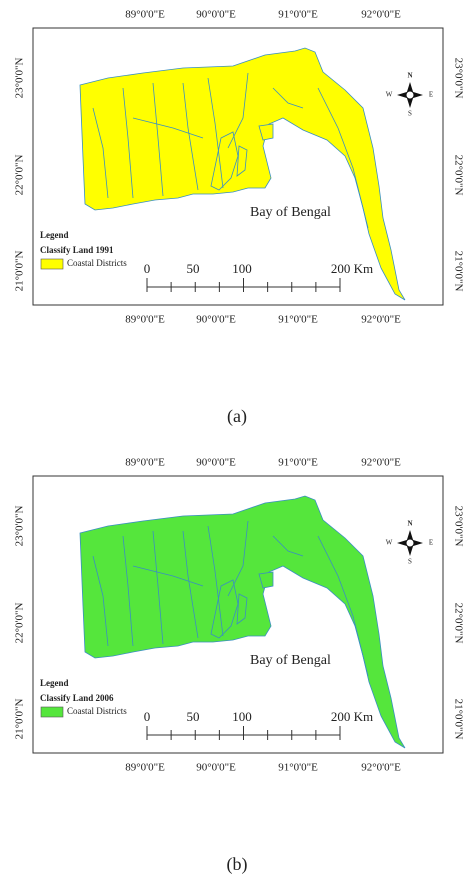  What do you see at coordinates (237, 864) in the screenshot?
I see `caption: (b)` at bounding box center [237, 864].